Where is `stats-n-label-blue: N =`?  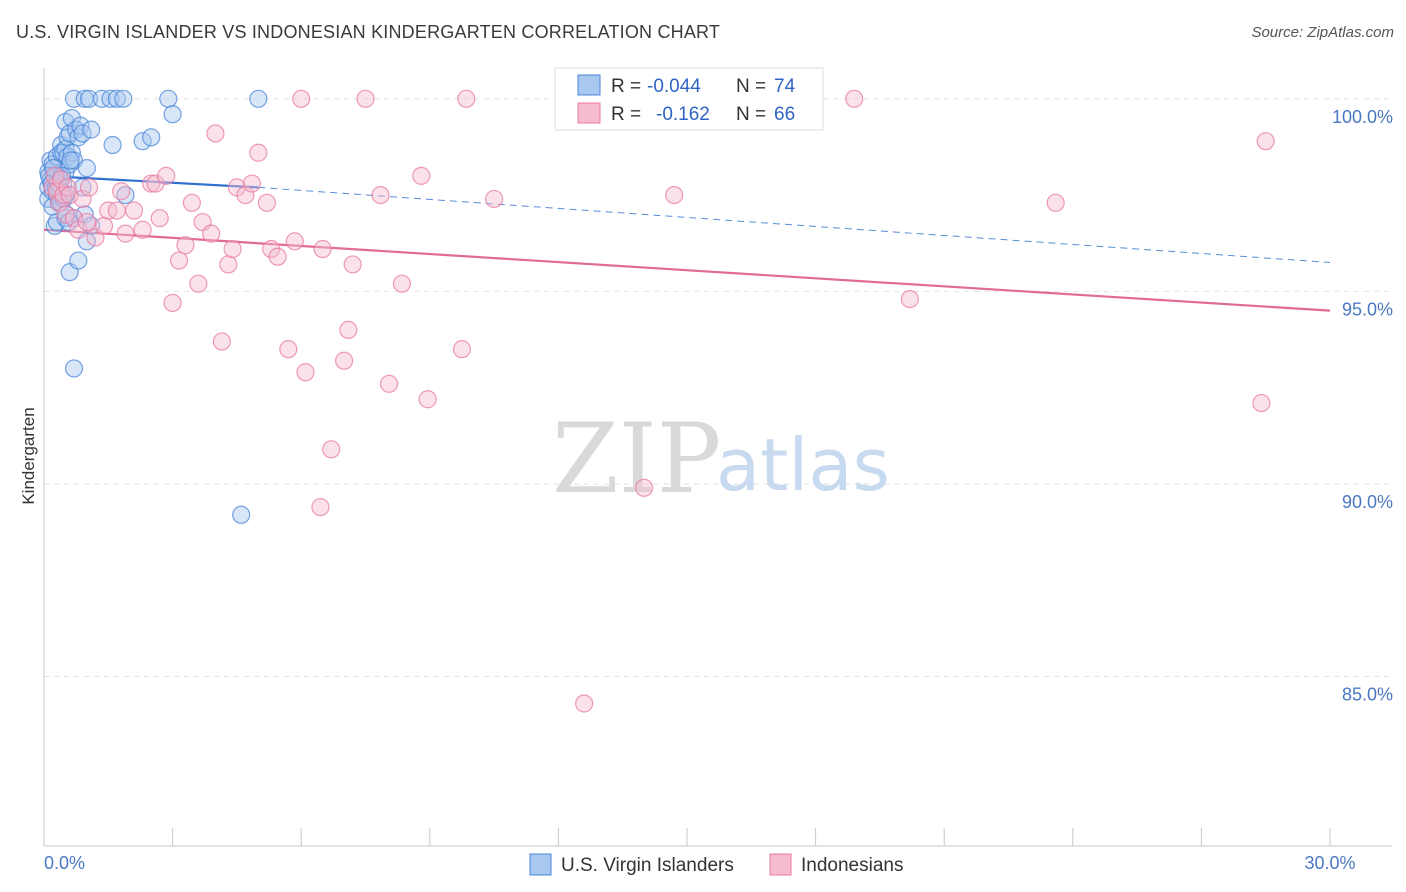
stats-n-label-blue: N = is located at coordinates (751, 86).